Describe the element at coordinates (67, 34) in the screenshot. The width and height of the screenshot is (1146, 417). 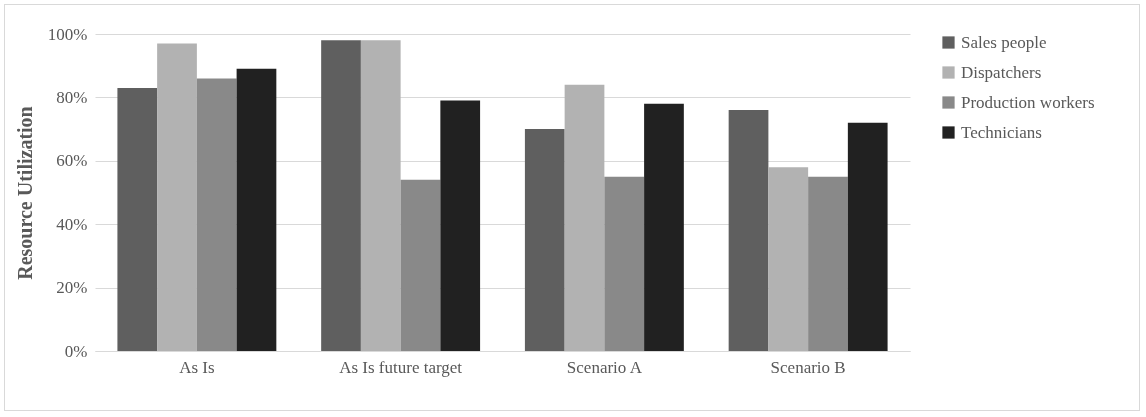
I see `y-tick-label: 100%` at that location.